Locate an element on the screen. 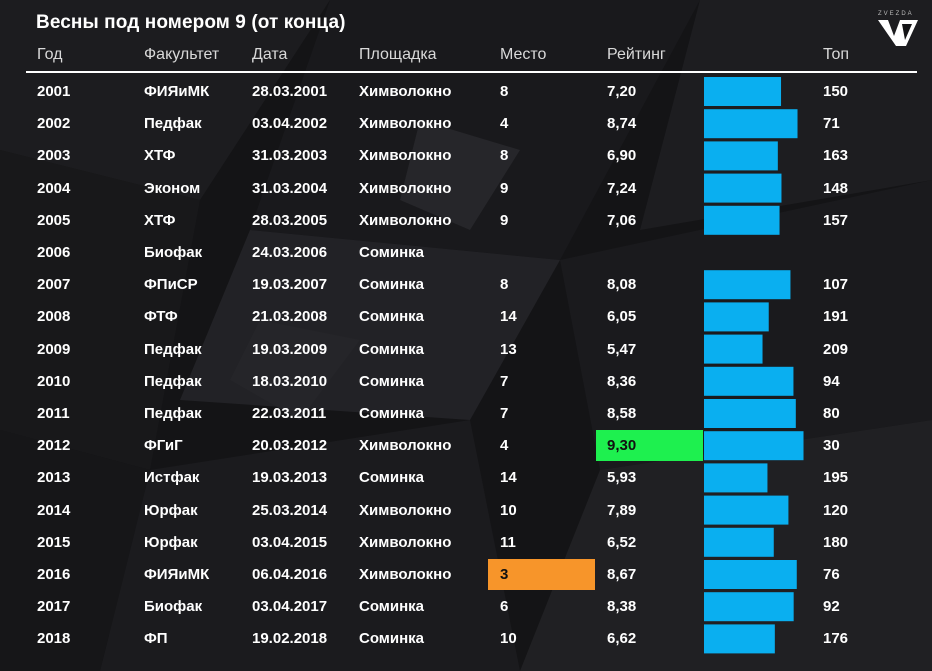  cell-date: 03.04.2017 is located at coordinates (290, 607).